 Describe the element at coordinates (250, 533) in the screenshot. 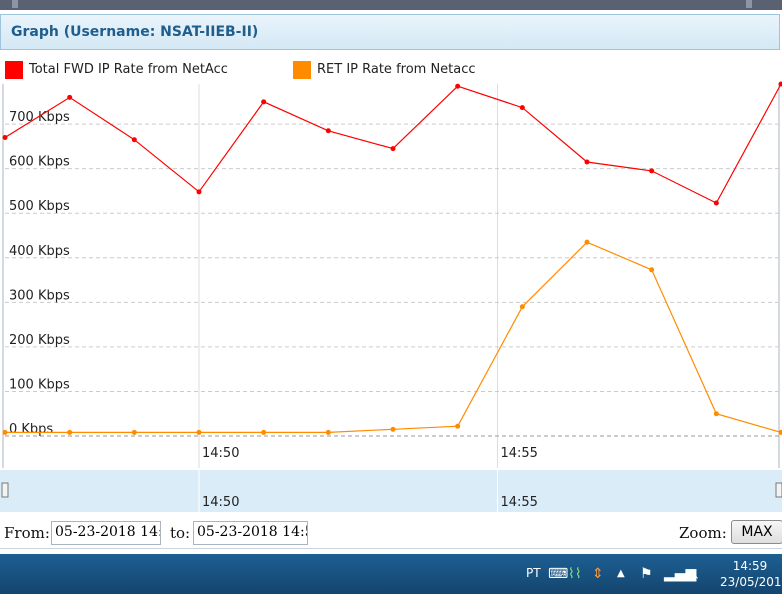

I see `to-date-input: 05-23-2018 14:5` at that location.